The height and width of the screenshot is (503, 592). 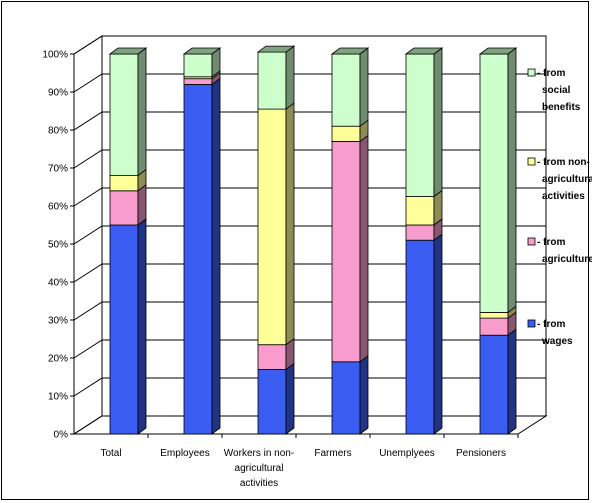 What do you see at coordinates (184, 453) in the screenshot?
I see `x-tick-label: Employees` at bounding box center [184, 453].